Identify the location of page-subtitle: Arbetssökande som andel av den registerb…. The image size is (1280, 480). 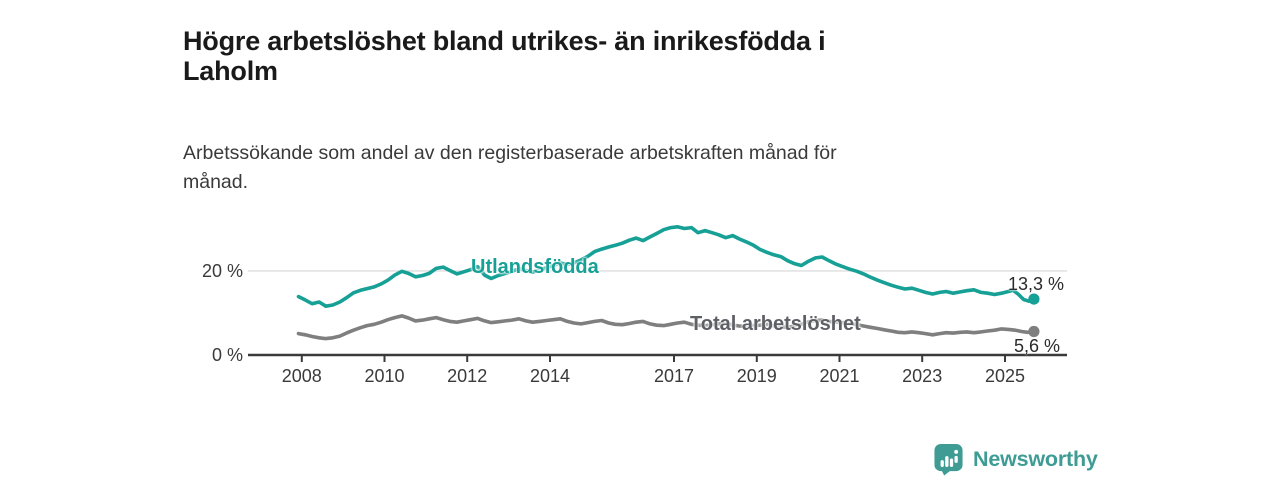
(623, 168).